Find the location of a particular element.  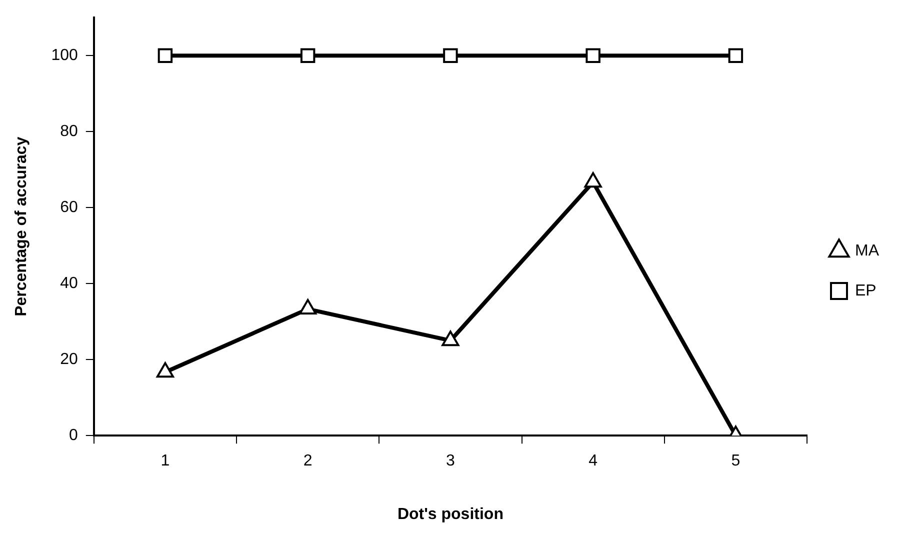

x-tick-label: 1 is located at coordinates (165, 461).